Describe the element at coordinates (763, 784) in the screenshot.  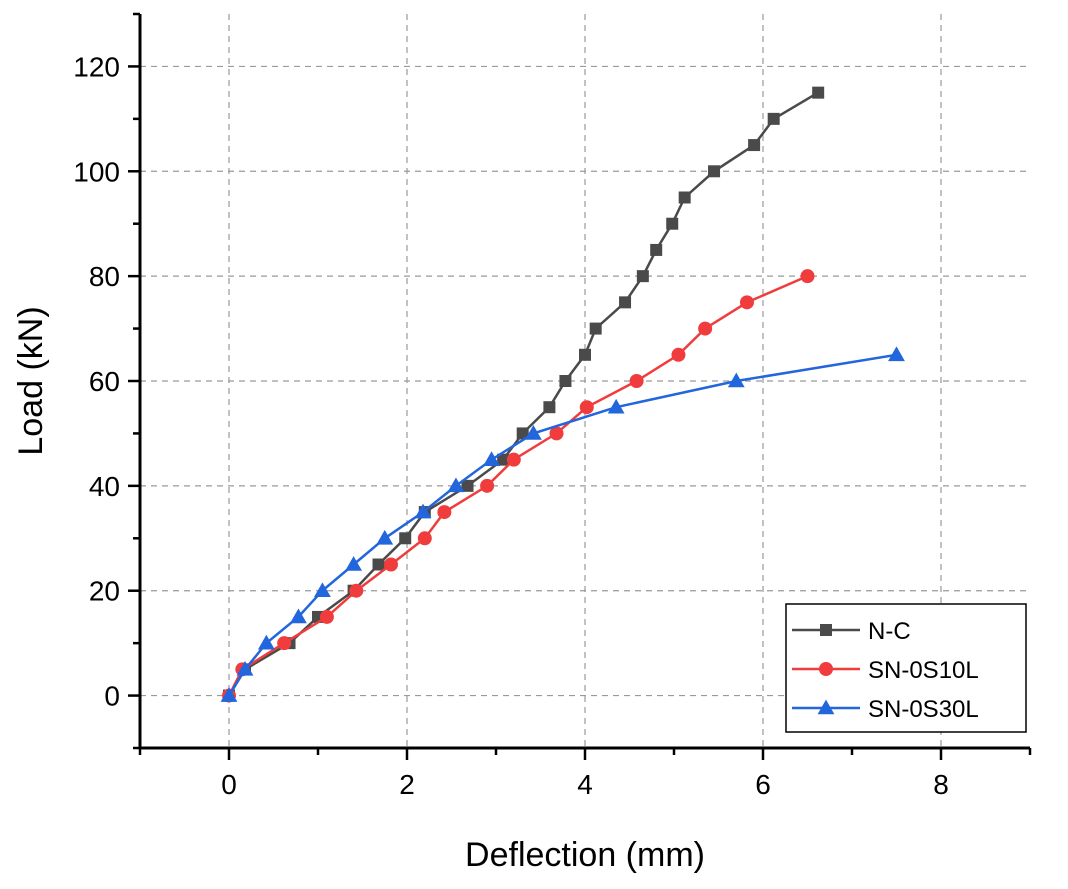
I see `x-tick-label: 6` at that location.